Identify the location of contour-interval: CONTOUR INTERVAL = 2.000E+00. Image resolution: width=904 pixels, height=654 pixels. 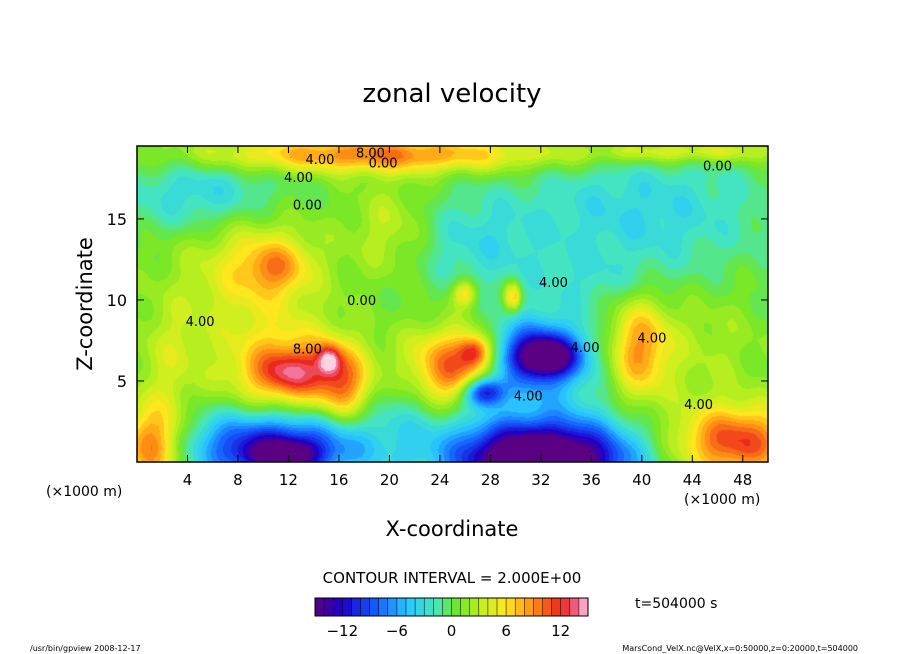
(452, 578).